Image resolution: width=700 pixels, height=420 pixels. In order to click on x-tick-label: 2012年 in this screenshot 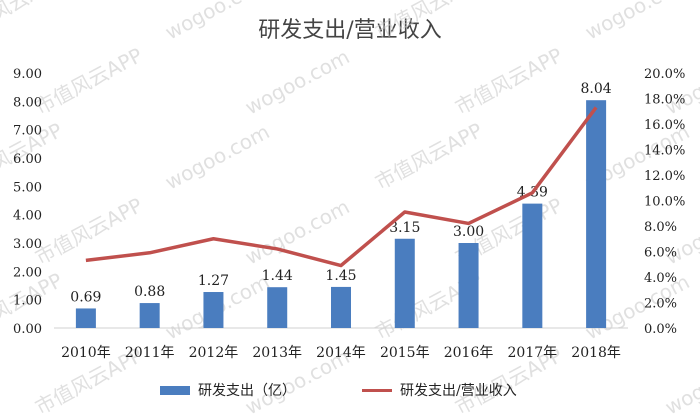, I will do `click(214, 353)`.